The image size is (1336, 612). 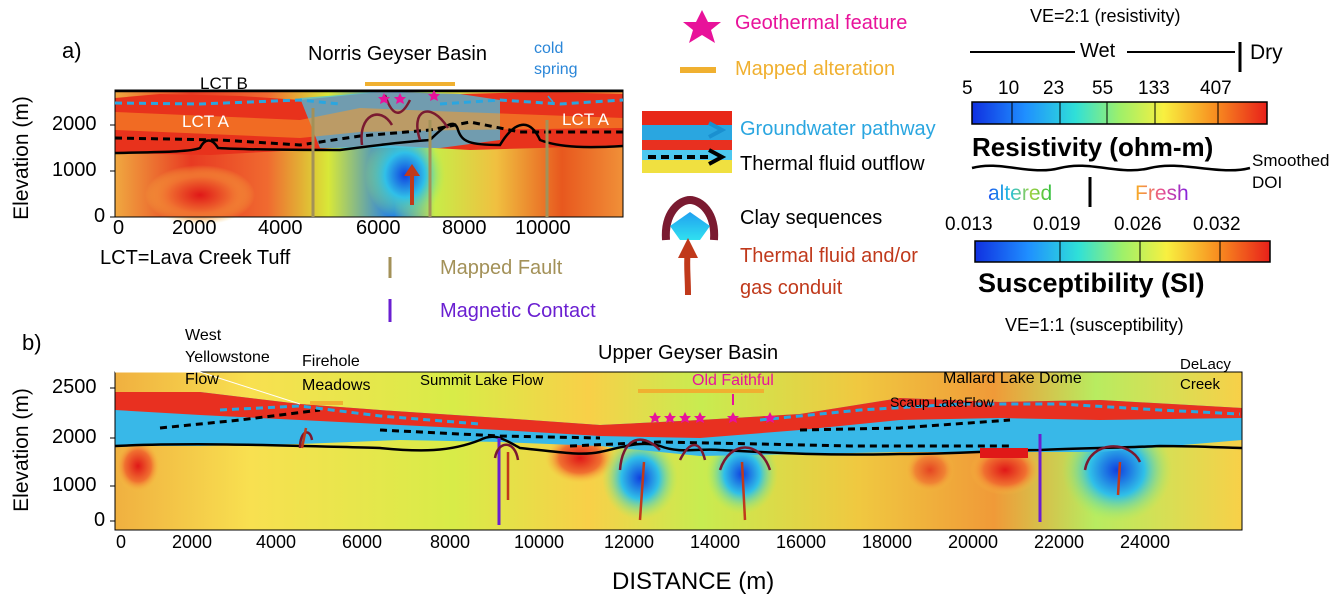 I want to click on legend-groundwater-label: Groundwater pathway, so click(x=838, y=129).